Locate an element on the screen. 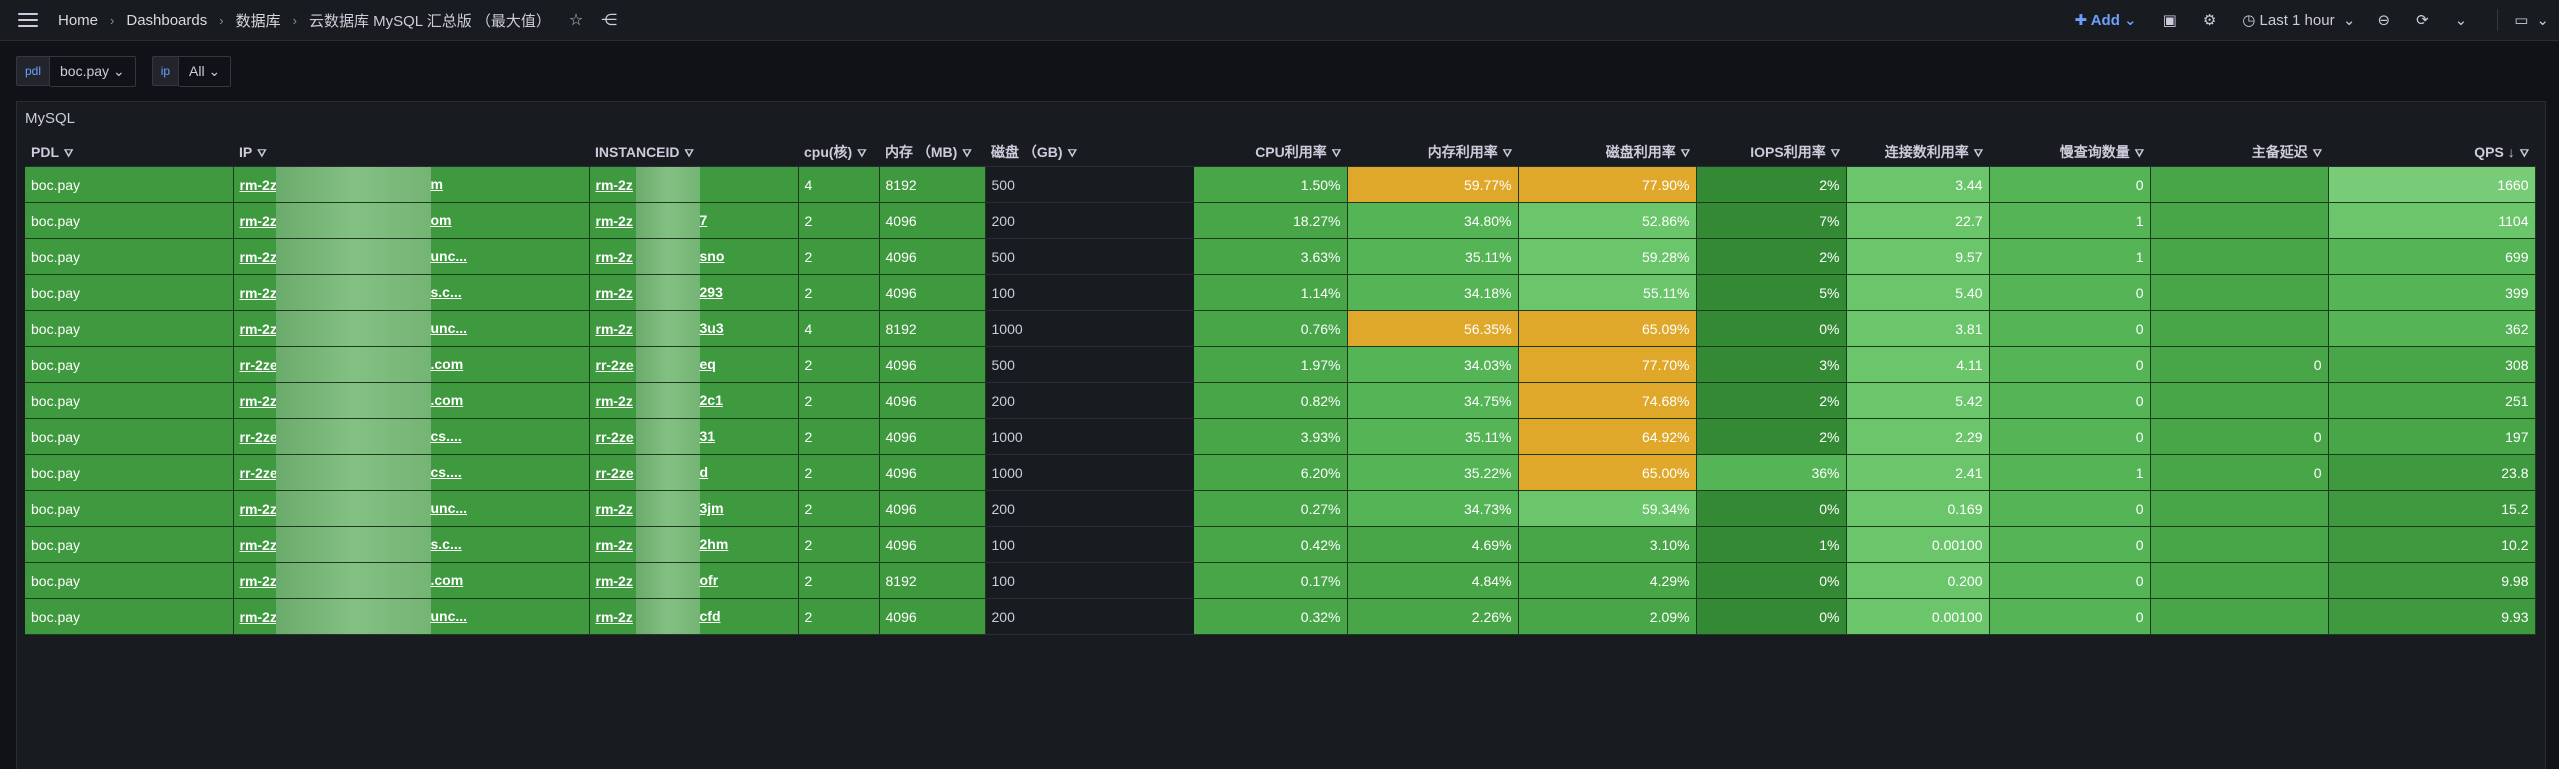  cell-iid: rr-2ze d is located at coordinates (694, 472).